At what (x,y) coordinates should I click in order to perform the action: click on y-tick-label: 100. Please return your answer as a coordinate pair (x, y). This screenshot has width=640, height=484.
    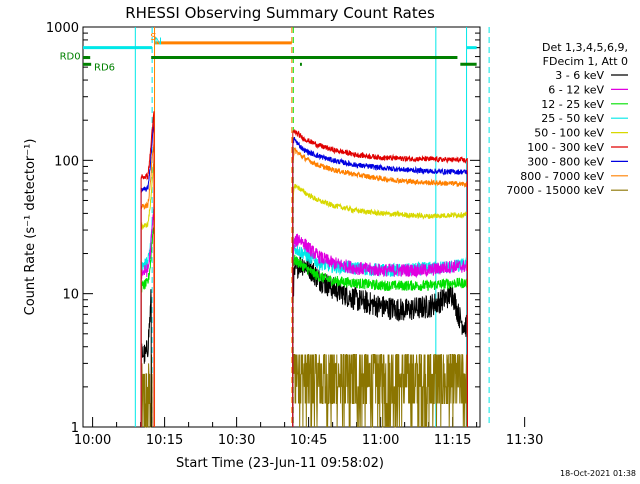
    Looking at the image, I should click on (66, 161).